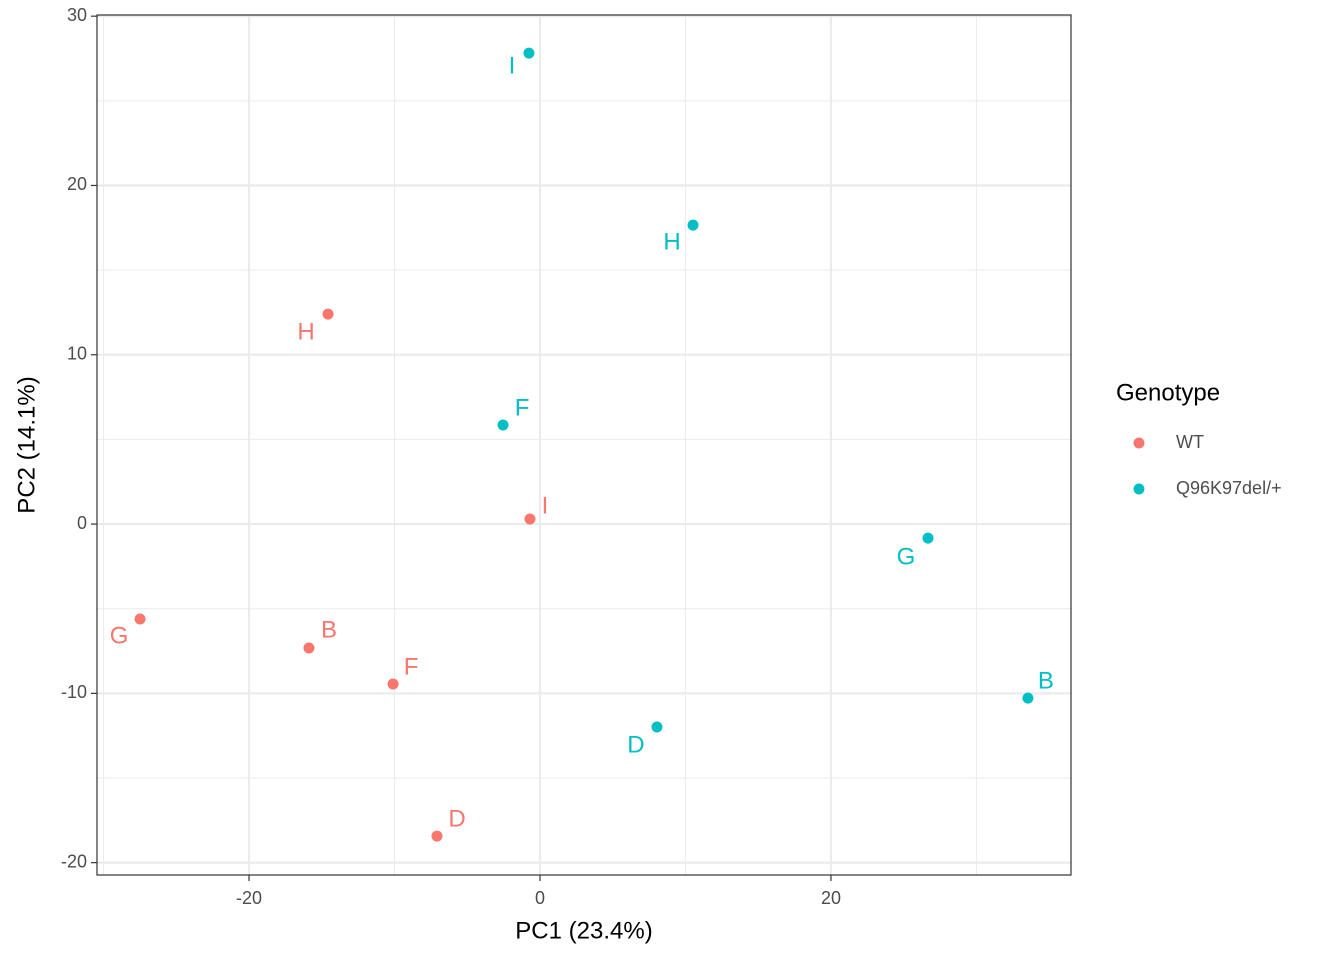 The width and height of the screenshot is (1344, 960). Describe the element at coordinates (831, 898) in the screenshot. I see `x-tick-label: 20` at that location.